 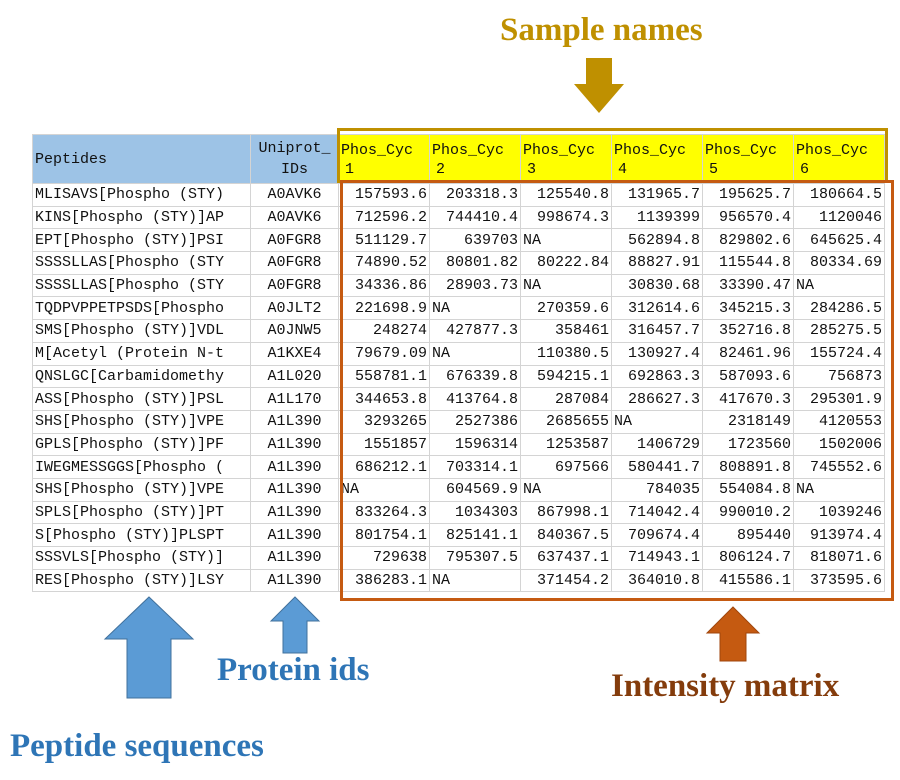 What do you see at coordinates (141, 308) in the screenshot?
I see `peptide-cell: TQDPVPPETPSDS[Phospho` at bounding box center [141, 308].